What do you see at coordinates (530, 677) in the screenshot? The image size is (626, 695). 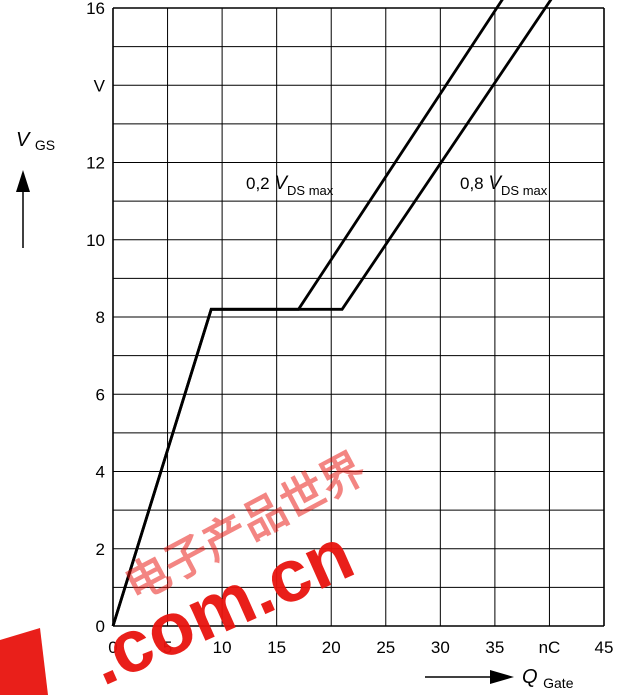 I see `x-axis-var: Q` at bounding box center [530, 677].